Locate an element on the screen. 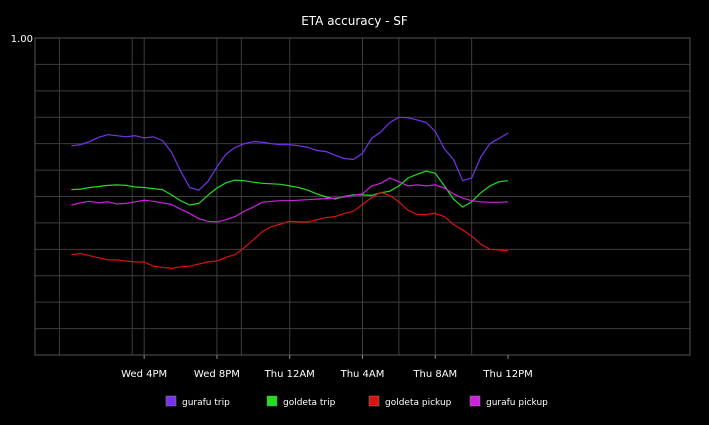 The height and width of the screenshot is (425, 709). x-tick-label: Thu 8AM is located at coordinates (434, 374).